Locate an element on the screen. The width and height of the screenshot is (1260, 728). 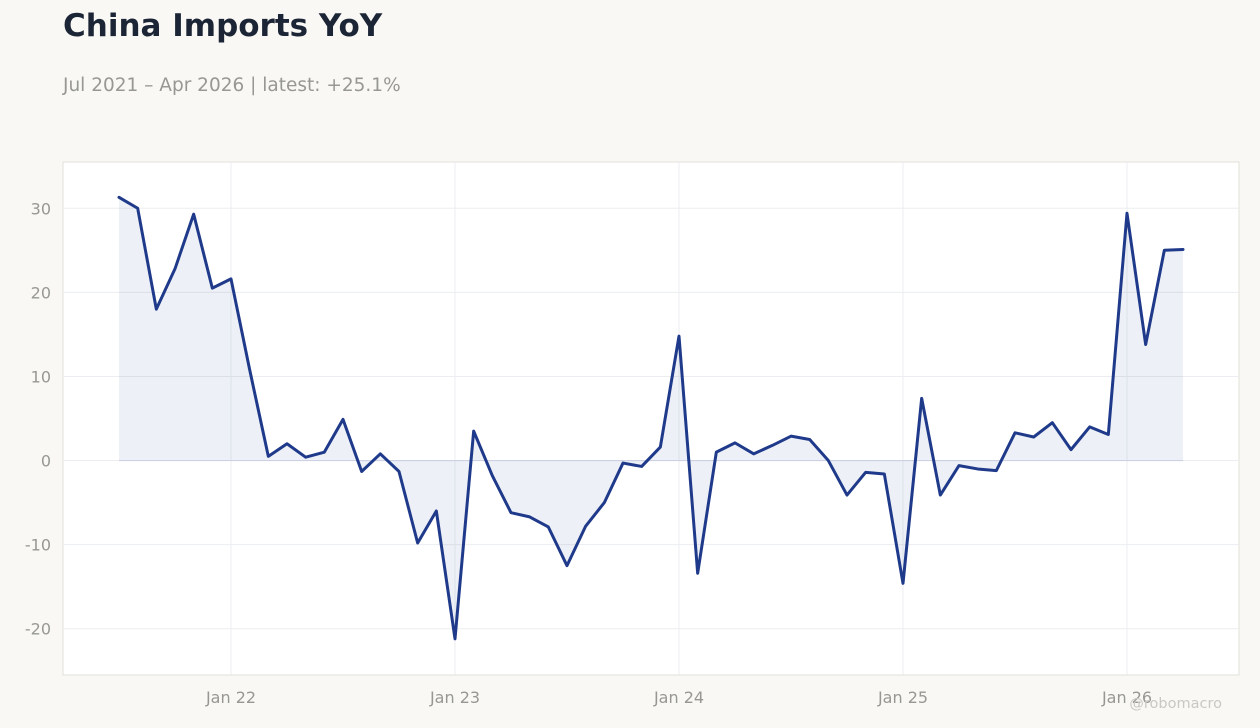
x-tick-label: Jan 25 is located at coordinates (902, 697).